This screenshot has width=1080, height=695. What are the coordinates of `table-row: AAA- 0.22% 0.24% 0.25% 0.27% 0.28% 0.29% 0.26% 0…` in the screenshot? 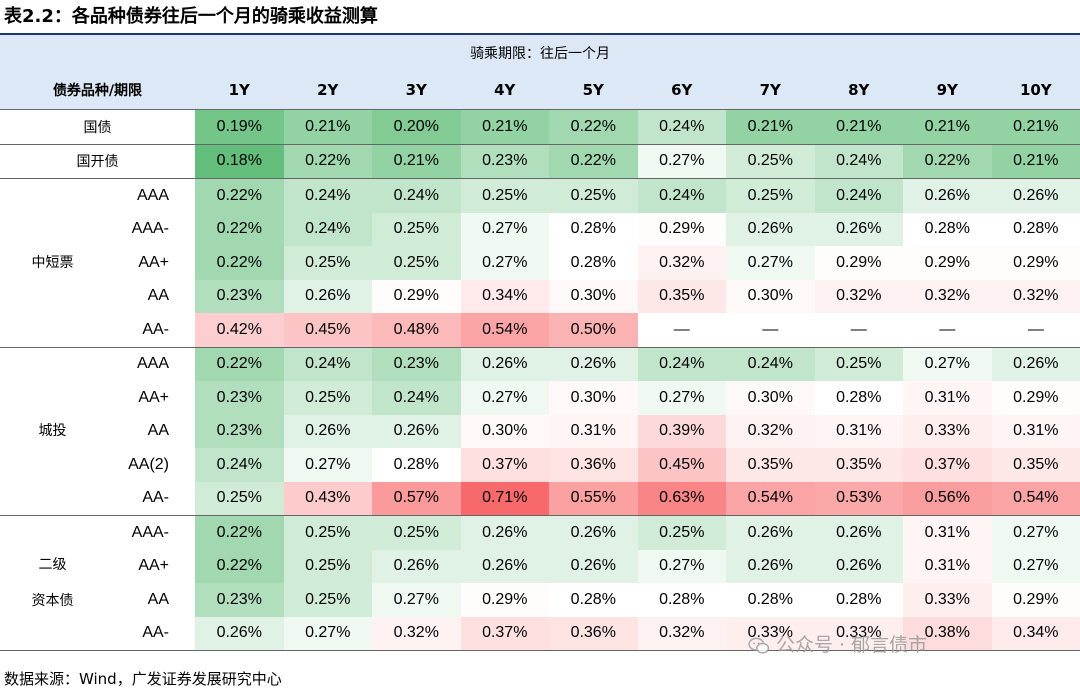 It's located at (540, 229).